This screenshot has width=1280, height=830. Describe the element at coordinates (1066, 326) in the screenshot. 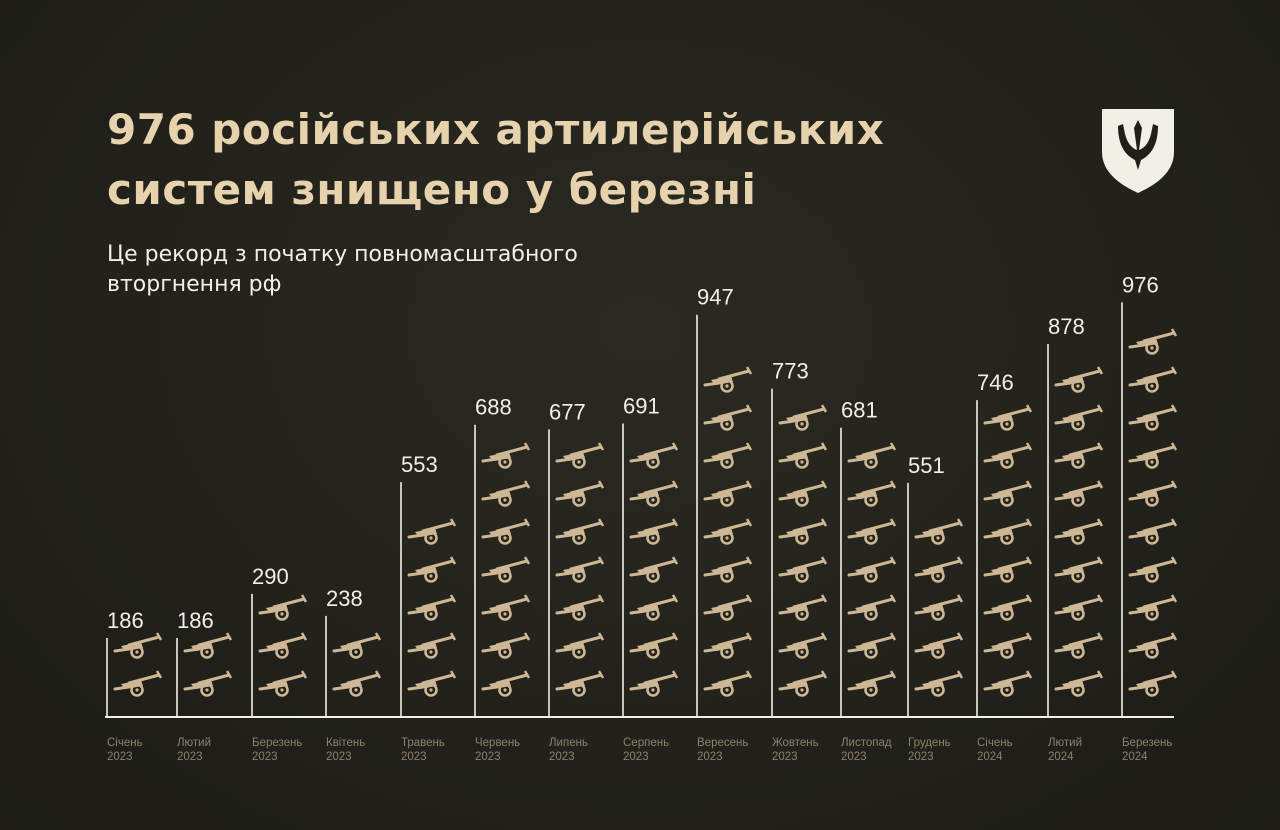

I see `value-label: 878` at that location.